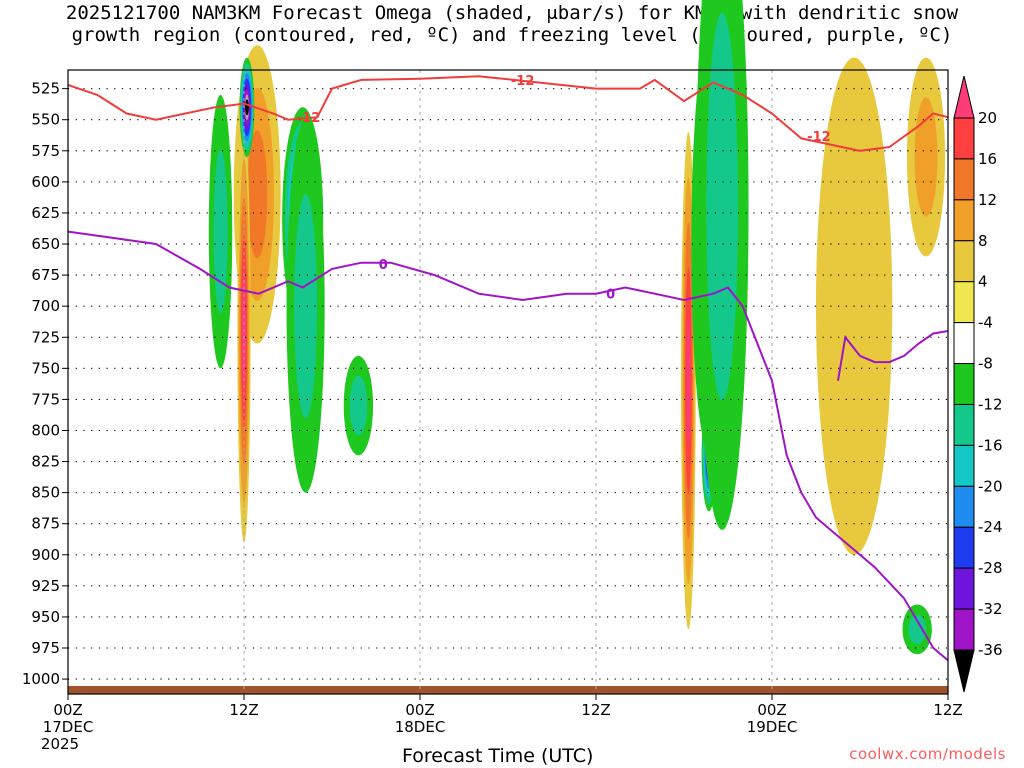 The width and height of the screenshot is (1024, 768). Describe the element at coordinates (45, 306) in the screenshot. I see `y-tick-label-700: 700` at that location.